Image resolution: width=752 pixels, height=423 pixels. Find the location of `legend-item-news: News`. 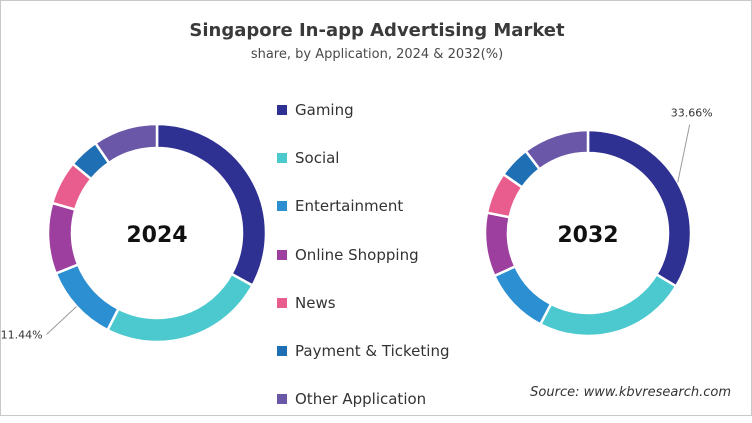

legend-item-news: News is located at coordinates (387, 303).